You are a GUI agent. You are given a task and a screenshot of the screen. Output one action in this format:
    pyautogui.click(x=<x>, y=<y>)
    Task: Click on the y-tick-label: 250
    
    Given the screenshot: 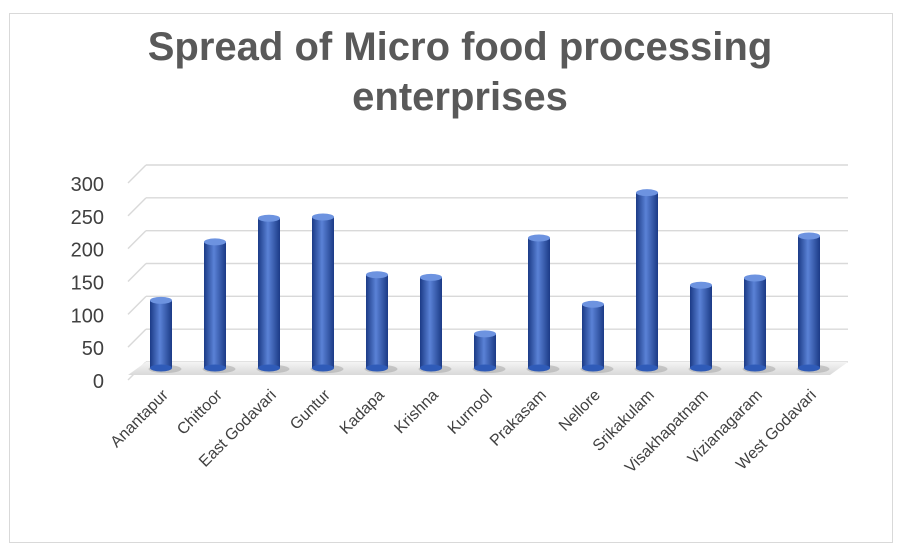 What is the action you would take?
    pyautogui.click(x=87, y=218)
    